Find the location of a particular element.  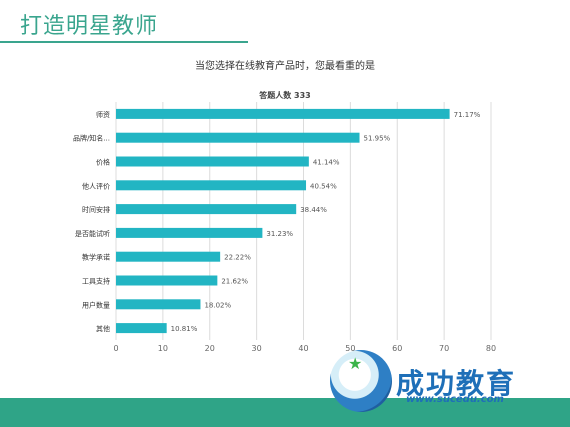

title-underline is located at coordinates (124, 42).